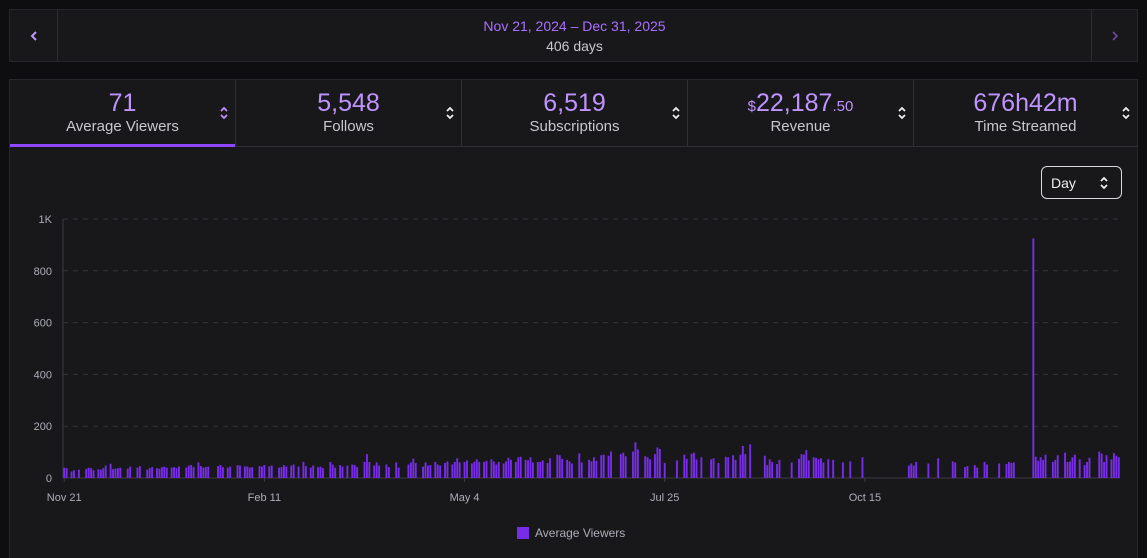  I want to click on date-range-bar: Nov 21, 2024 – Dec 31, 2025 406 days, so click(573, 35).